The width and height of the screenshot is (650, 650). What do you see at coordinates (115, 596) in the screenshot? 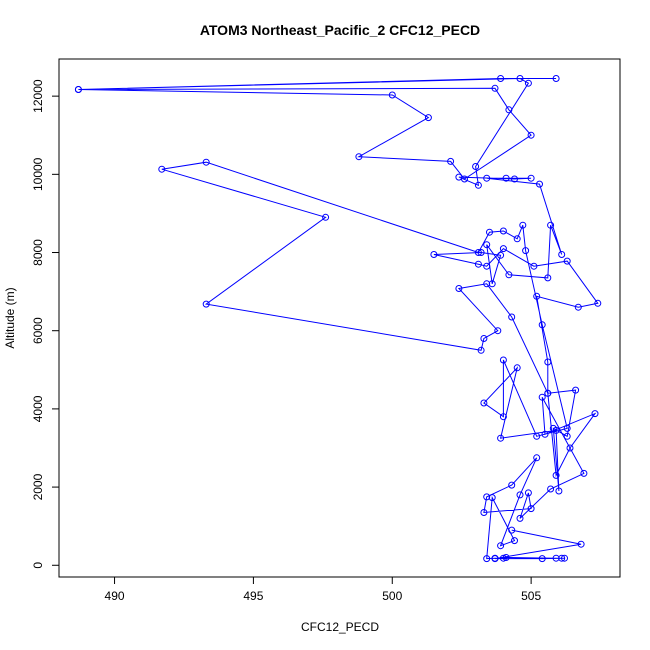
I see `x-tick-label: 490` at bounding box center [115, 596].